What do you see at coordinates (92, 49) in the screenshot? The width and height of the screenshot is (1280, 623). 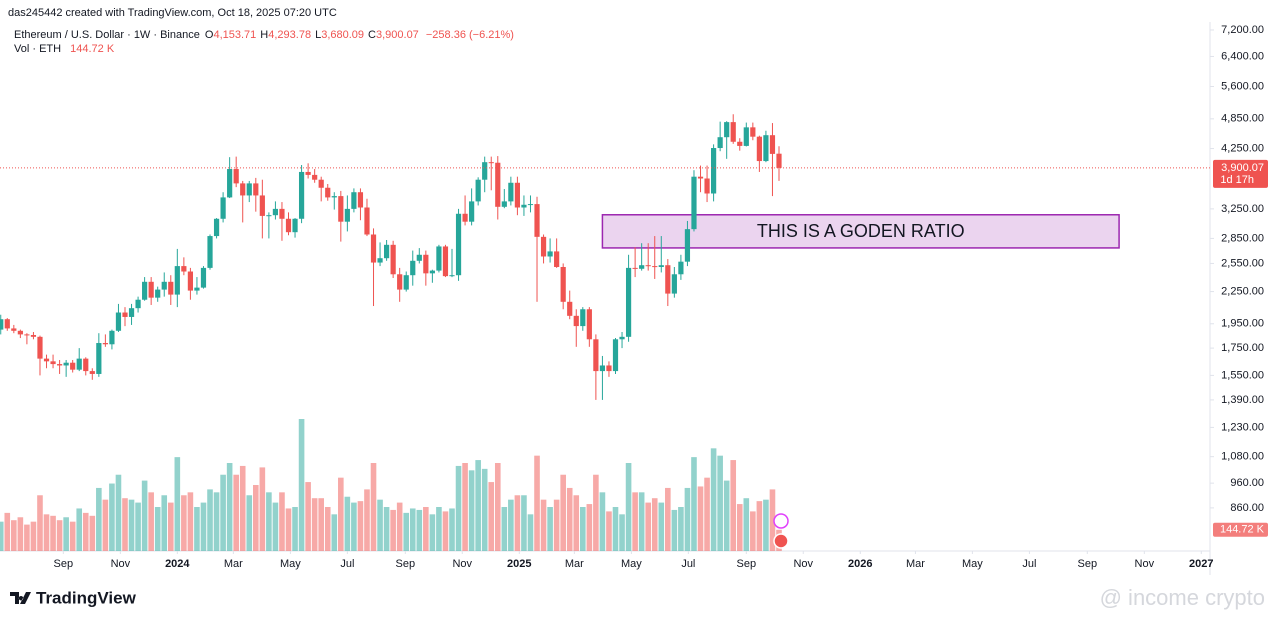 I see `volume-value: 144.72 K` at bounding box center [92, 49].